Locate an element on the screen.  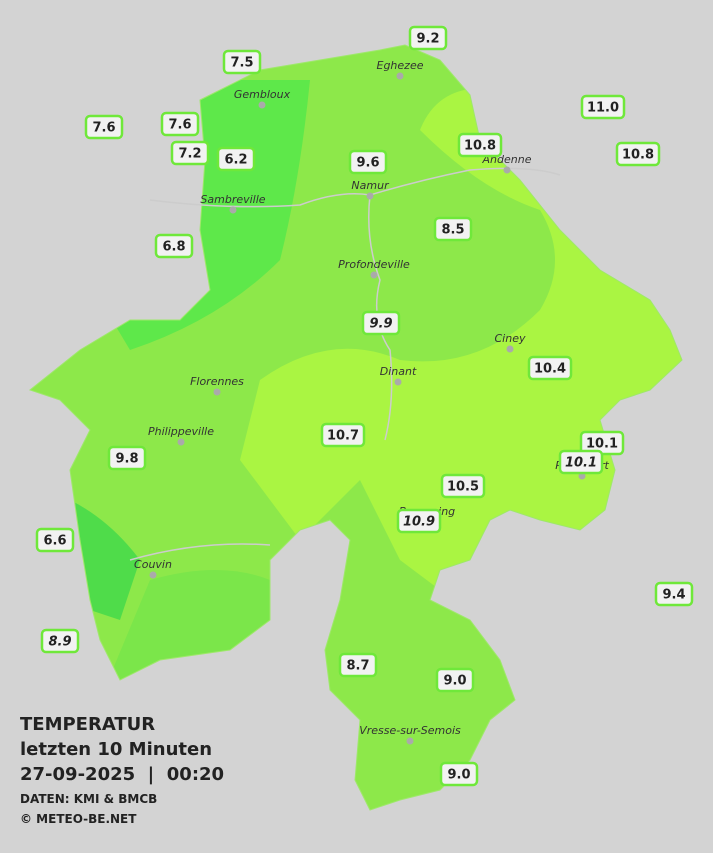
station-value: 7.5 is located at coordinates (241, 63).